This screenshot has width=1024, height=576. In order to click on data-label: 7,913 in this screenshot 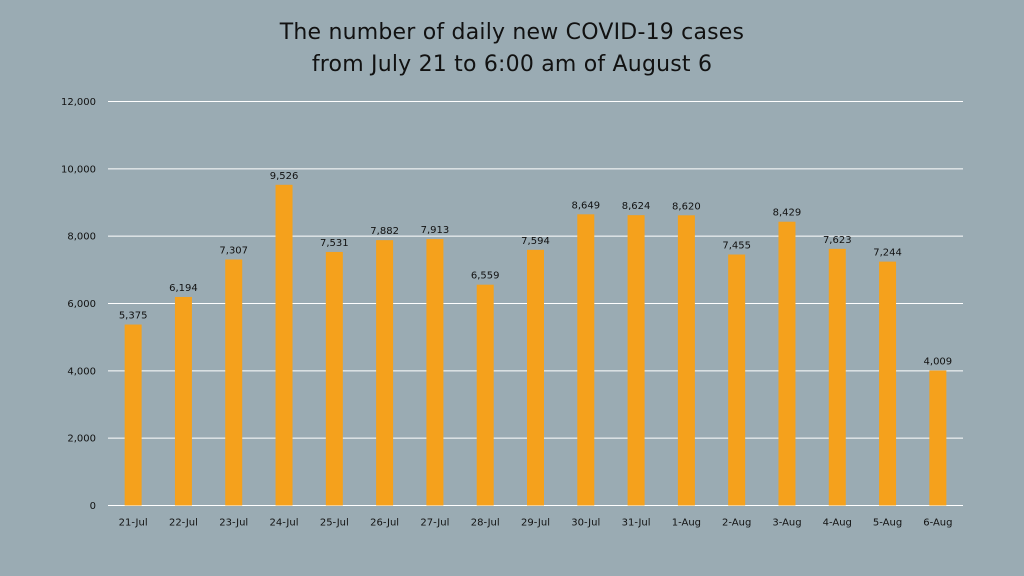, I will do `click(435, 230)`.